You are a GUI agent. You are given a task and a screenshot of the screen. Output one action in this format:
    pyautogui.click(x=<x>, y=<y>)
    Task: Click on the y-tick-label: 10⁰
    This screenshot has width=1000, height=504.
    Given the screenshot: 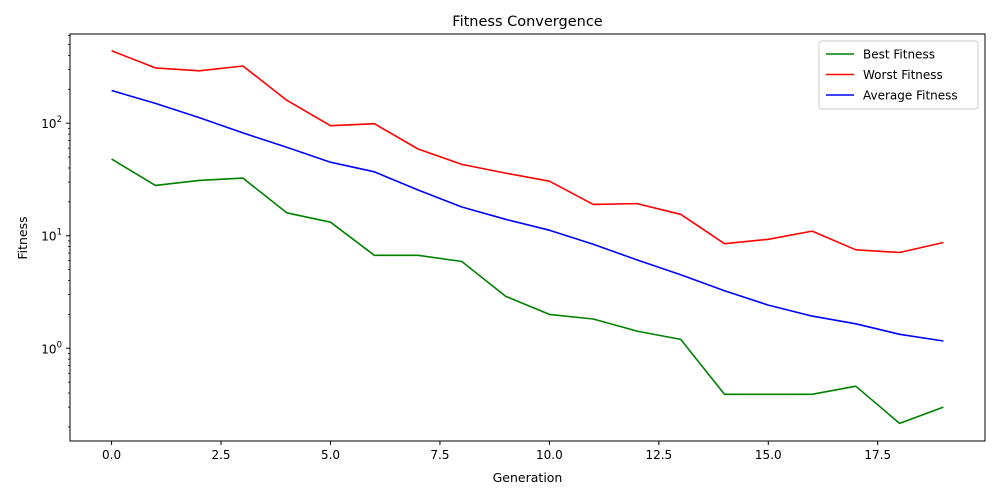 What is the action you would take?
    pyautogui.click(x=51, y=348)
    